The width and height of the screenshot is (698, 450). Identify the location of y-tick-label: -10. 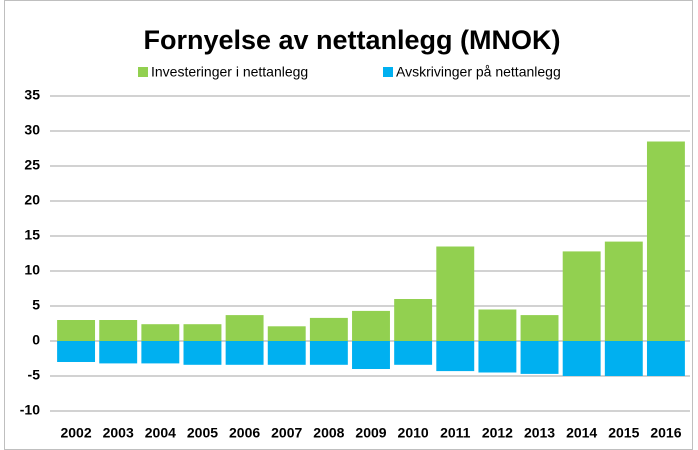
(30, 410).